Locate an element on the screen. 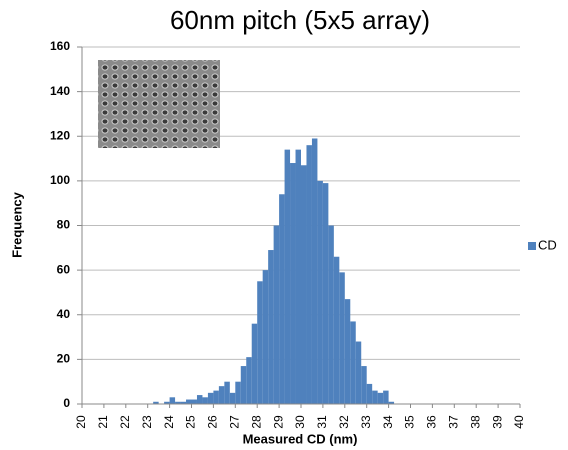 The width and height of the screenshot is (568, 450). y-tick-label: 120 is located at coordinates (60, 135).